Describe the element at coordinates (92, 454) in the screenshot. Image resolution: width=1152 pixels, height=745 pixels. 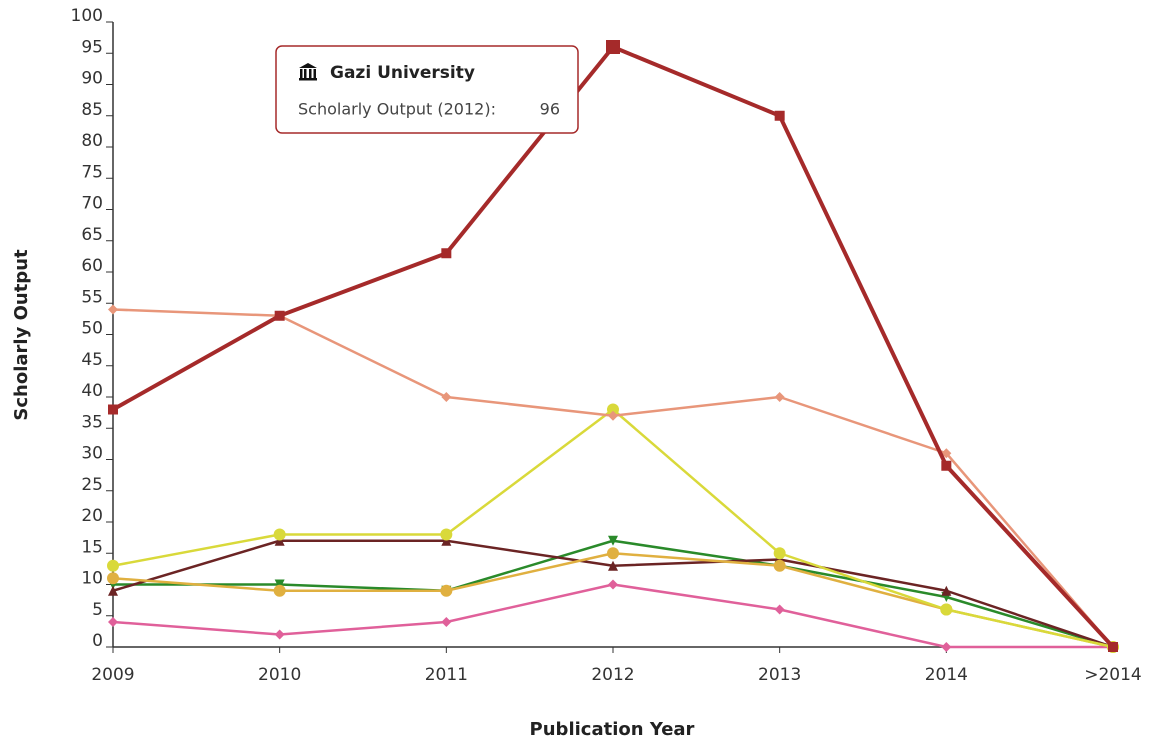
I see `y-tick-label: 30` at that location.